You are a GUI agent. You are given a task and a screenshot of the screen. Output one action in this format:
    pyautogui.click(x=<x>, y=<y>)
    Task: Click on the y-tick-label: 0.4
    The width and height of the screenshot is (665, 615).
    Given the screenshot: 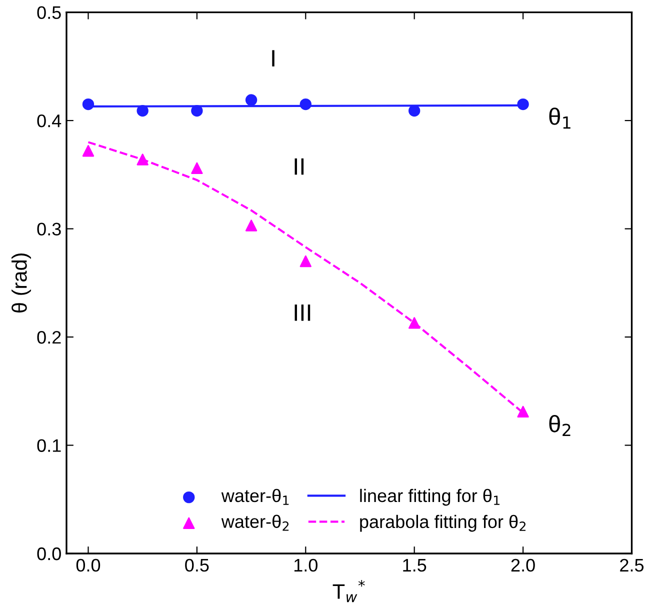 What is the action you would take?
    pyautogui.click(x=49, y=121)
    